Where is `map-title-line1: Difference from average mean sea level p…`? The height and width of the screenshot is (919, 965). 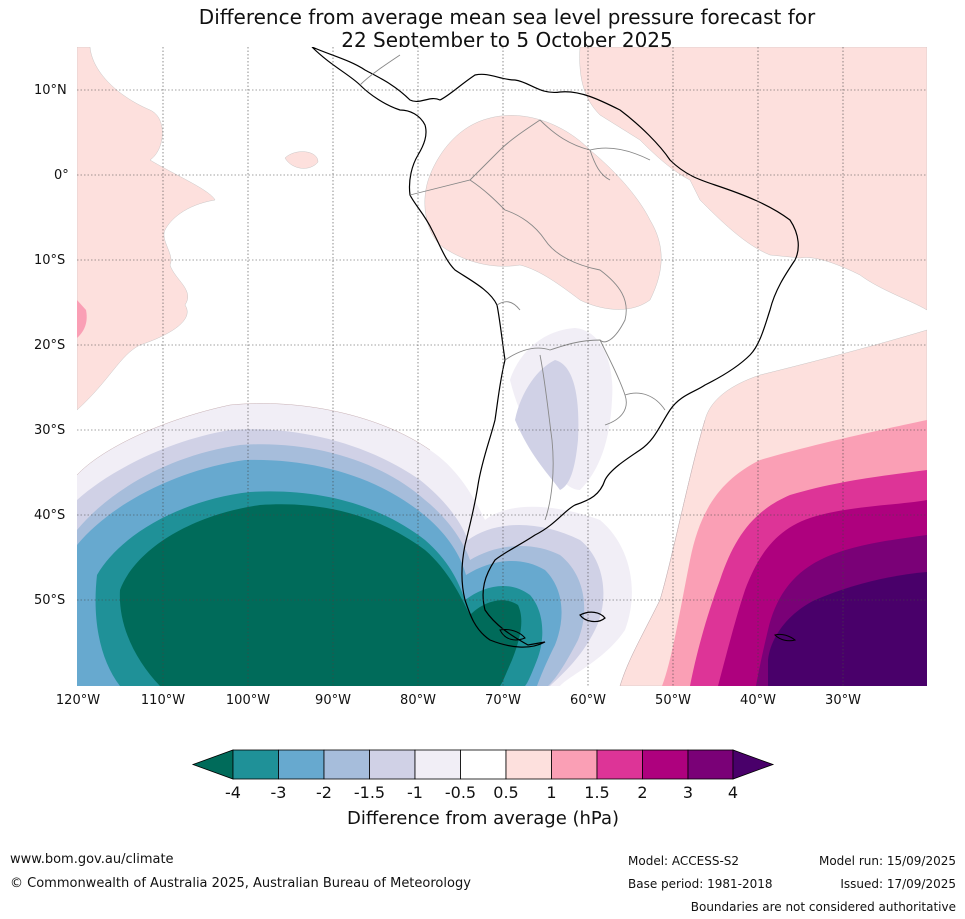 map-title-line1: Difference from average mean sea level p… is located at coordinates (507, 17).